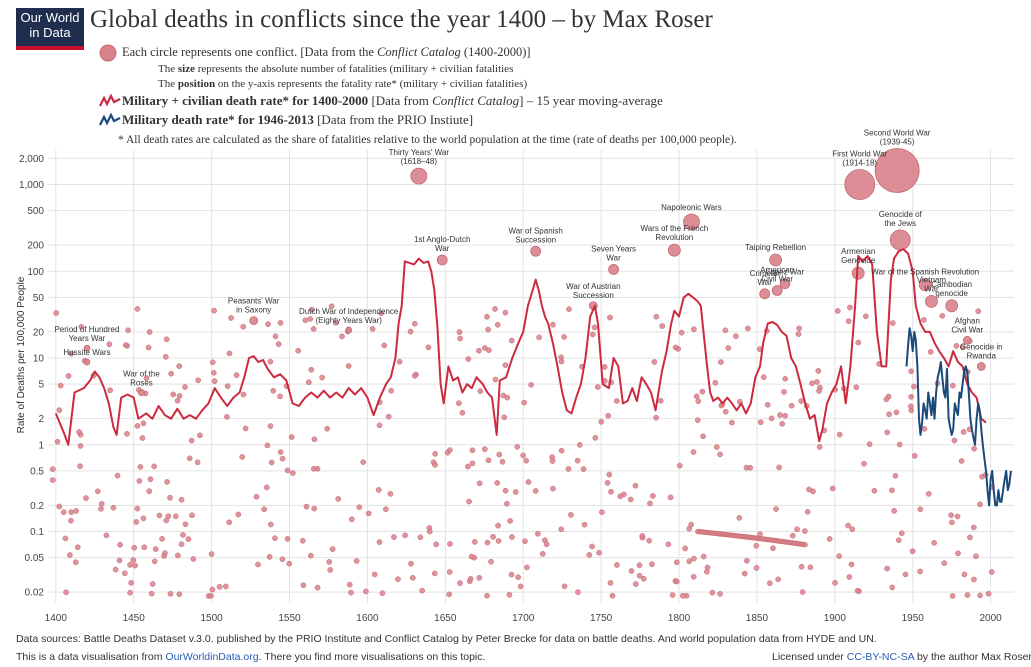  What do you see at coordinates (601, 618) in the screenshot?
I see `x-tick-label: 1750` at bounding box center [601, 618].